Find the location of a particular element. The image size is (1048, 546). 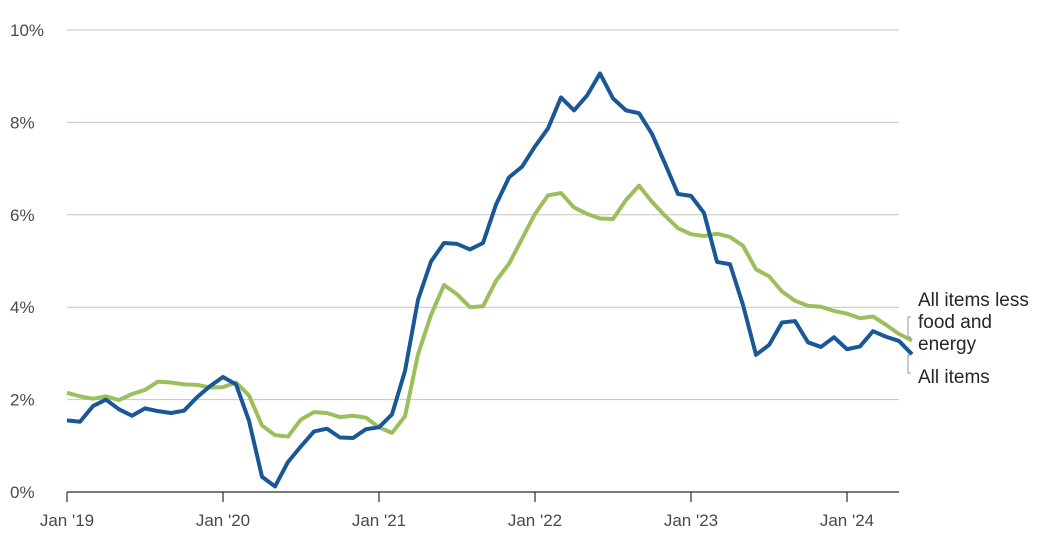

label-core-line-2: food and is located at coordinates (955, 322).